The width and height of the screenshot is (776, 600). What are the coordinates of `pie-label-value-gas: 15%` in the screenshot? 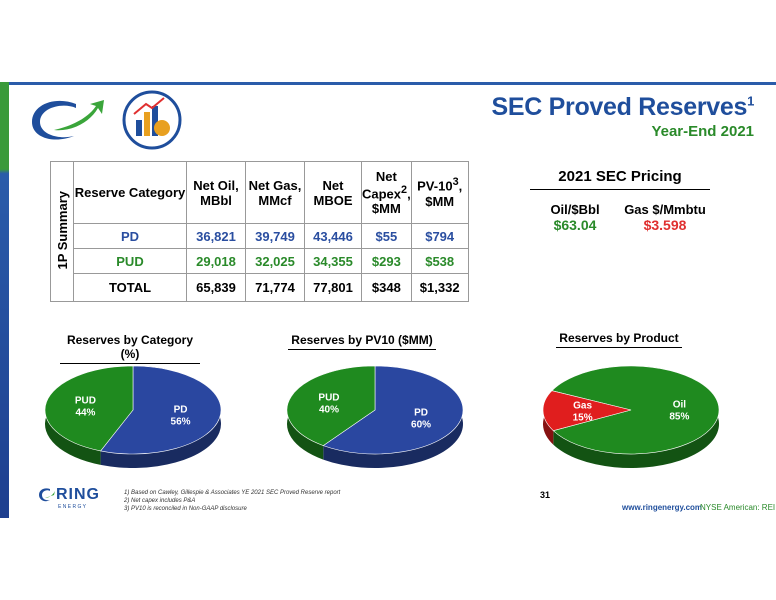 It's located at (583, 417).